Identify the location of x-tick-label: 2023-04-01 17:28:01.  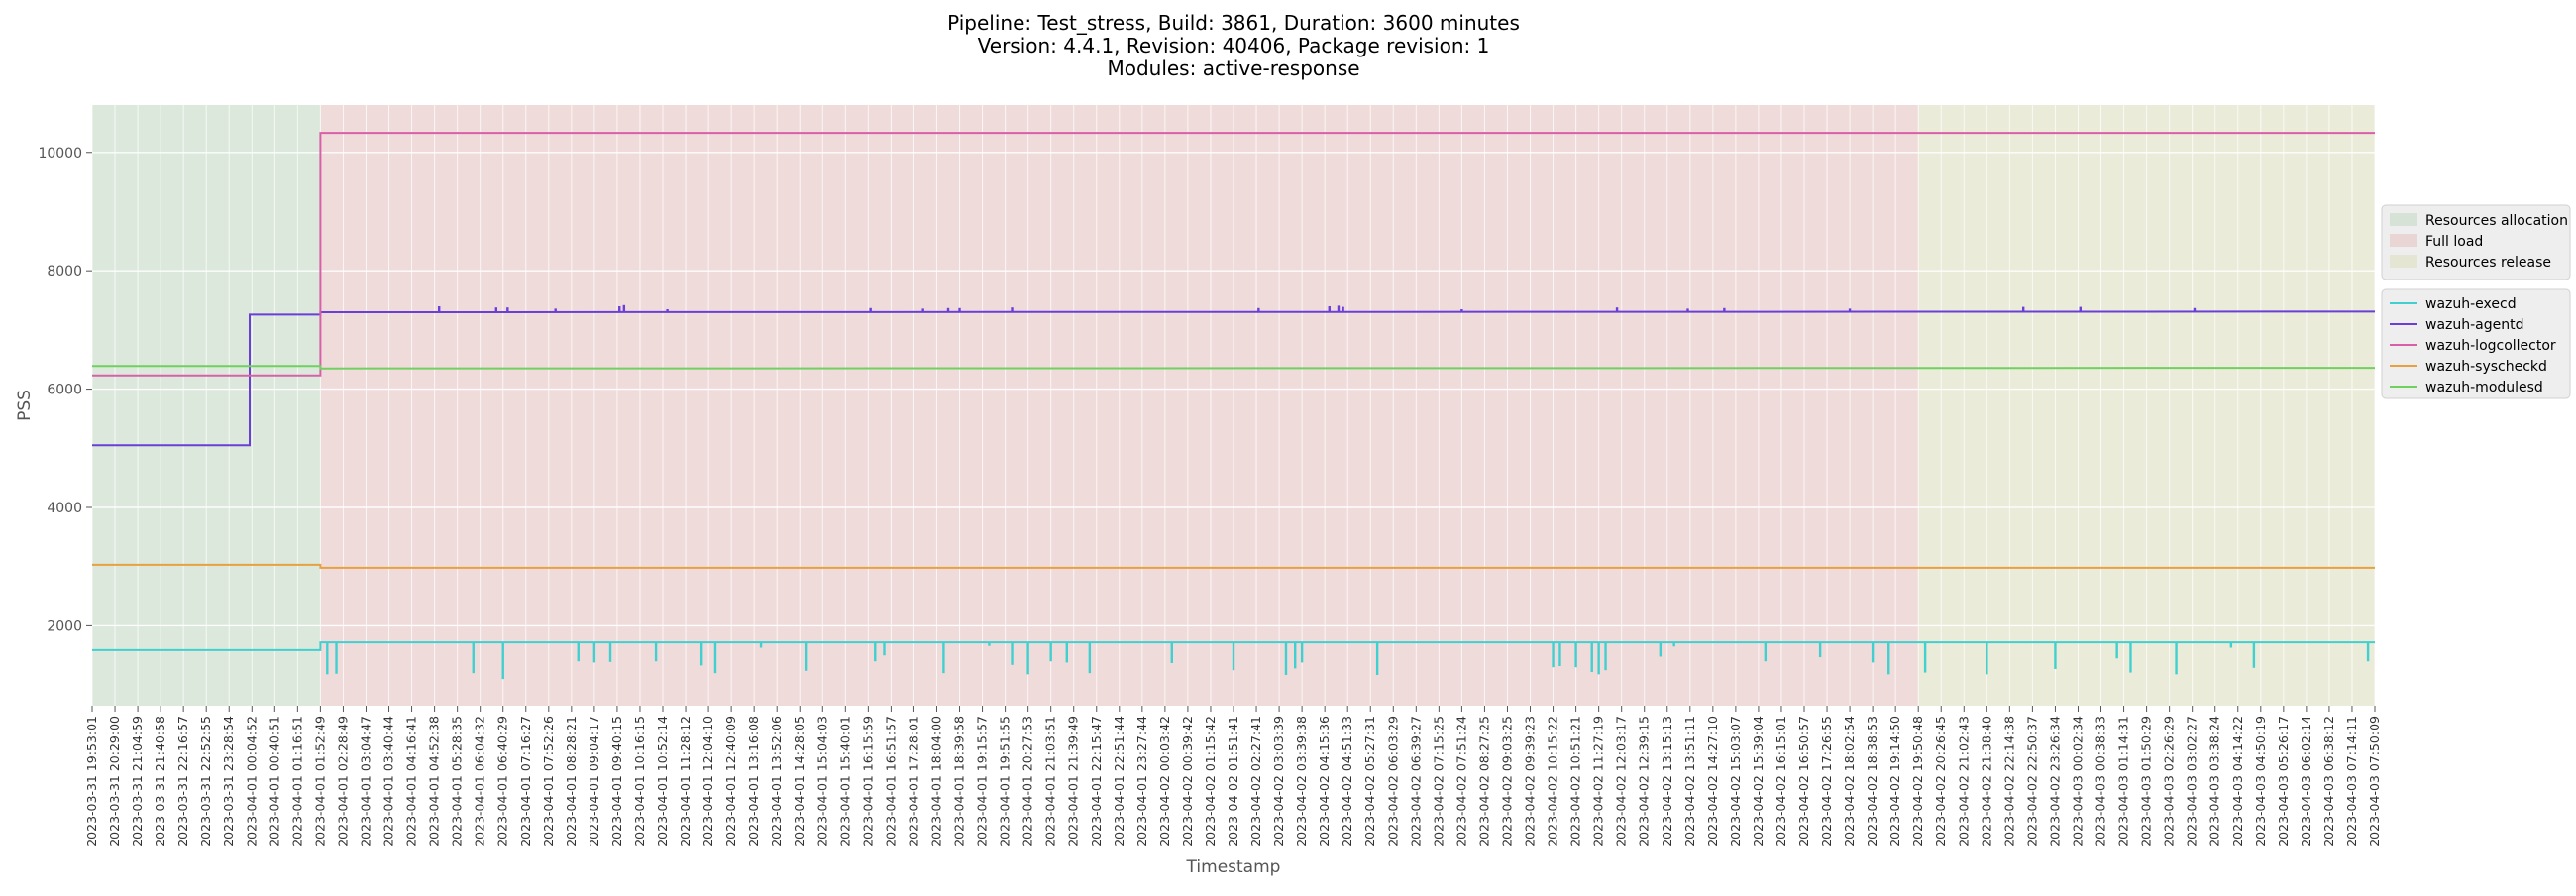
(913, 781).